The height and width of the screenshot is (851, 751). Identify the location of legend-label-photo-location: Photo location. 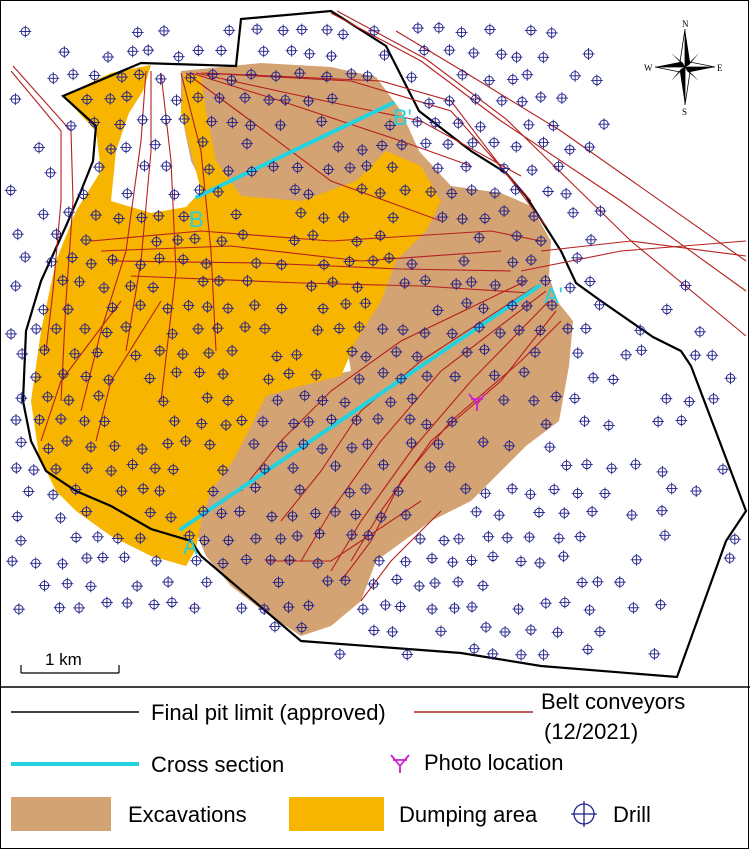
(493, 762).